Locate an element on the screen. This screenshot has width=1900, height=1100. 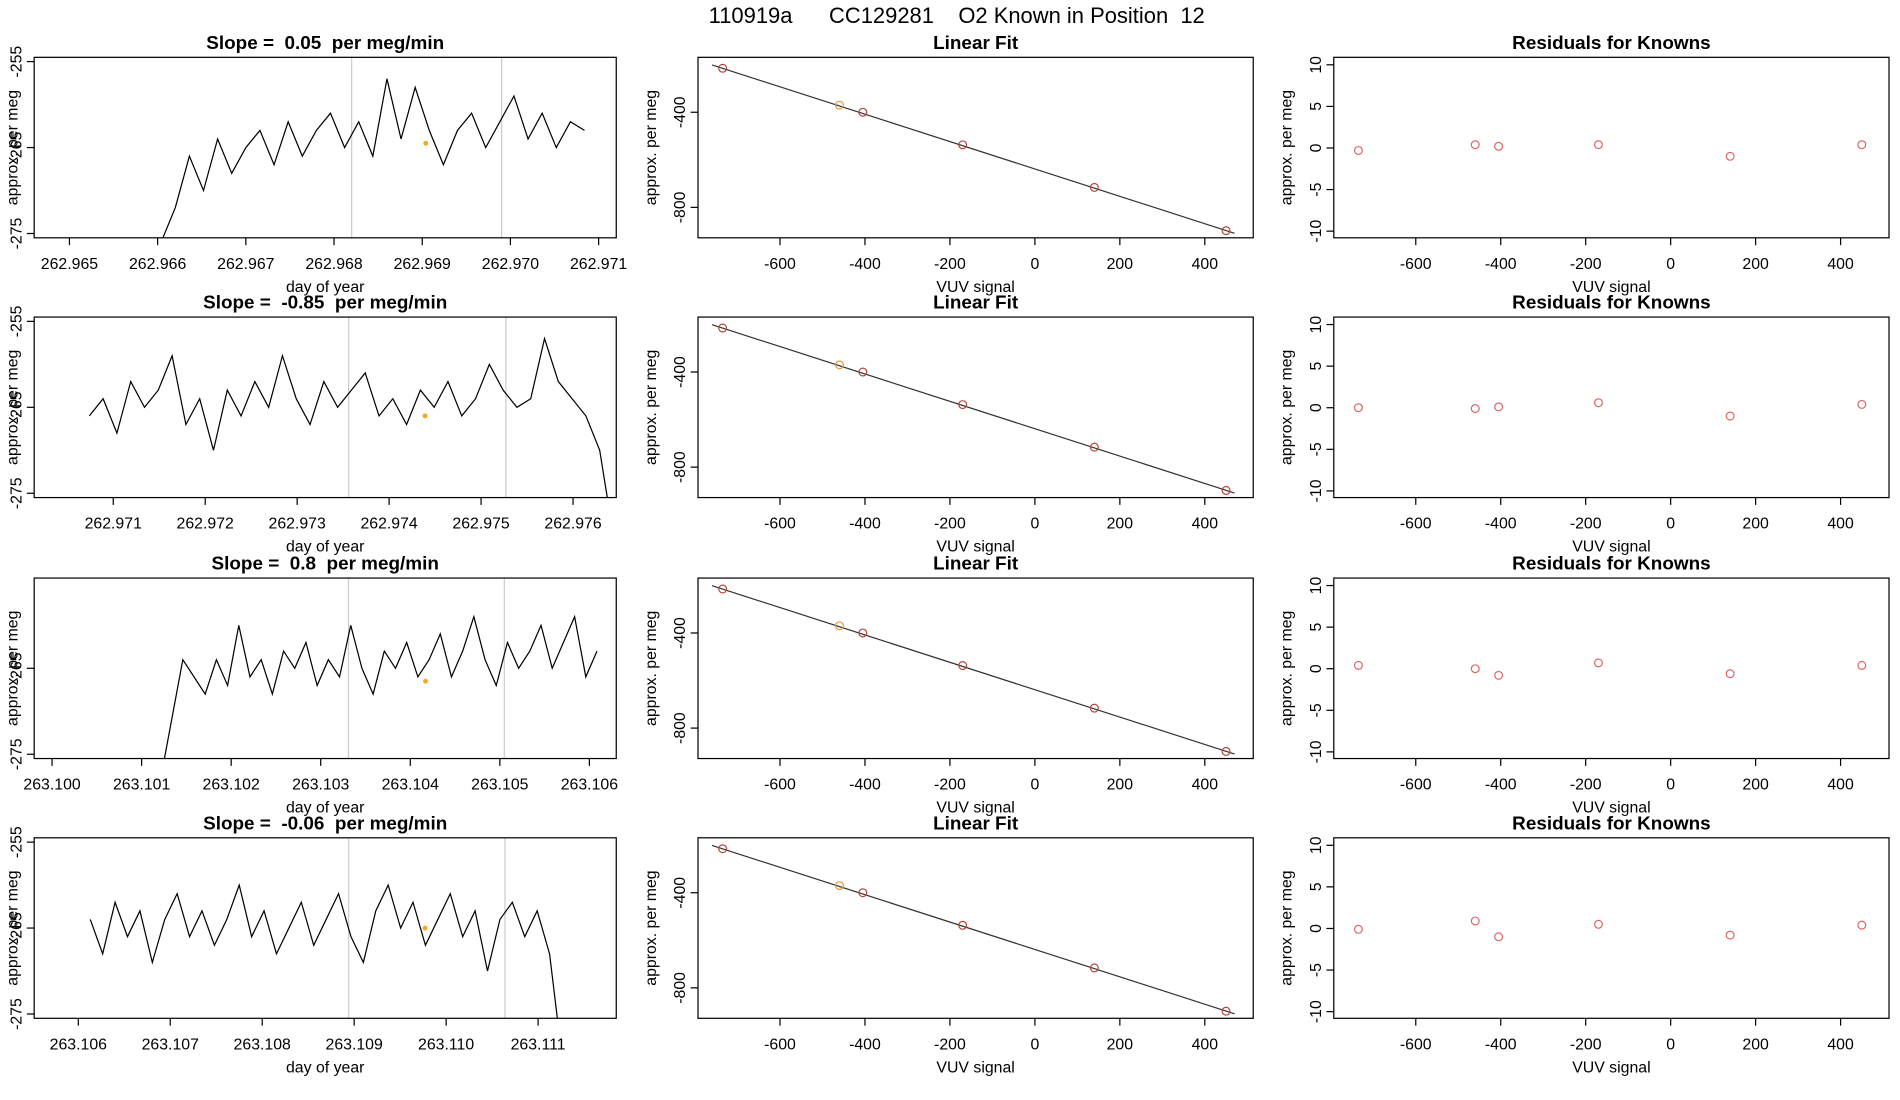
y-tick-label: 0 is located at coordinates (1316, 668).